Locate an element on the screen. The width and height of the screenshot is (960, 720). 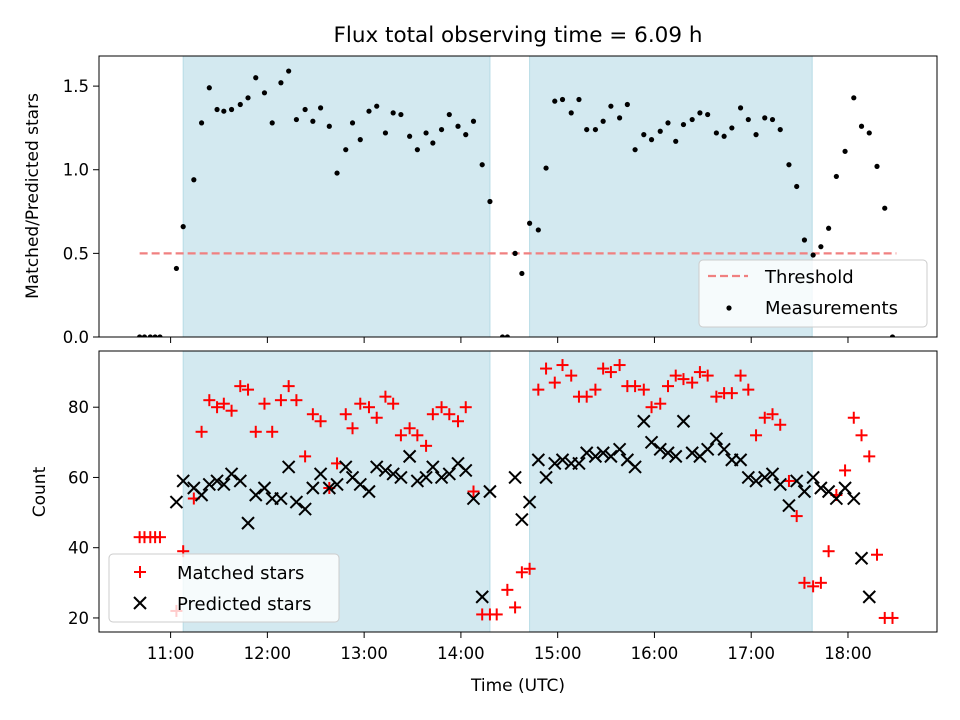
x-tick-label: 13:00 is located at coordinates (364, 653).